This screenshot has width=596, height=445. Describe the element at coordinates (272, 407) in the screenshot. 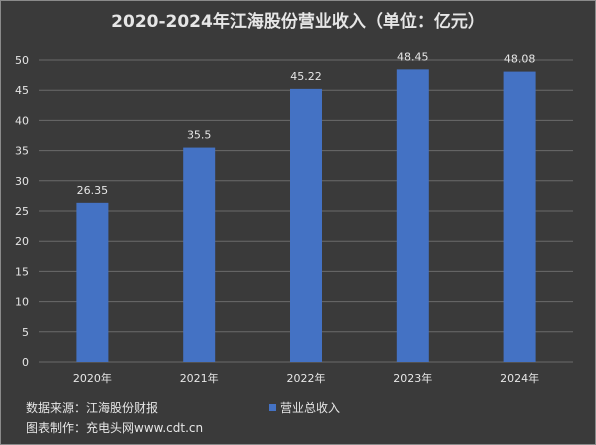

I see `legend-swatch` at that location.